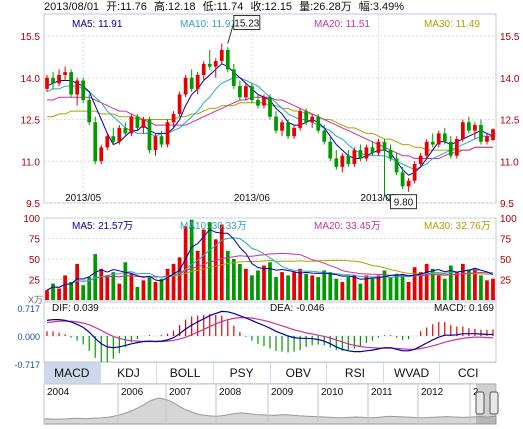 This screenshot has height=429, width=523. I want to click on price-ytick-right: 9.5, so click(507, 204).